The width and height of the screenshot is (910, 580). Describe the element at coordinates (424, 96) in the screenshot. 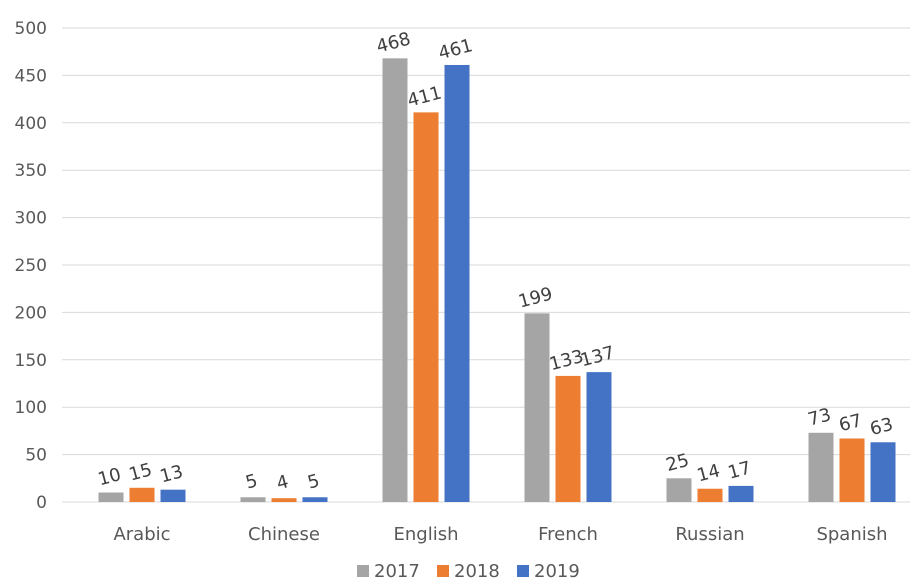

I see `data-label: 411` at that location.